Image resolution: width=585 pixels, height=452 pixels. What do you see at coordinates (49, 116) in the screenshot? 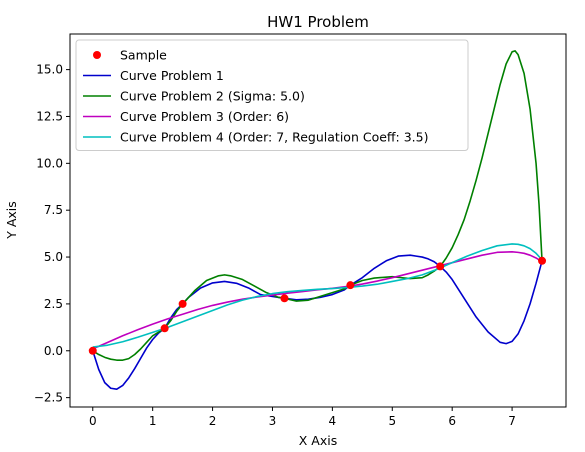
I see `y-tick-label: 12.5` at bounding box center [49, 116].